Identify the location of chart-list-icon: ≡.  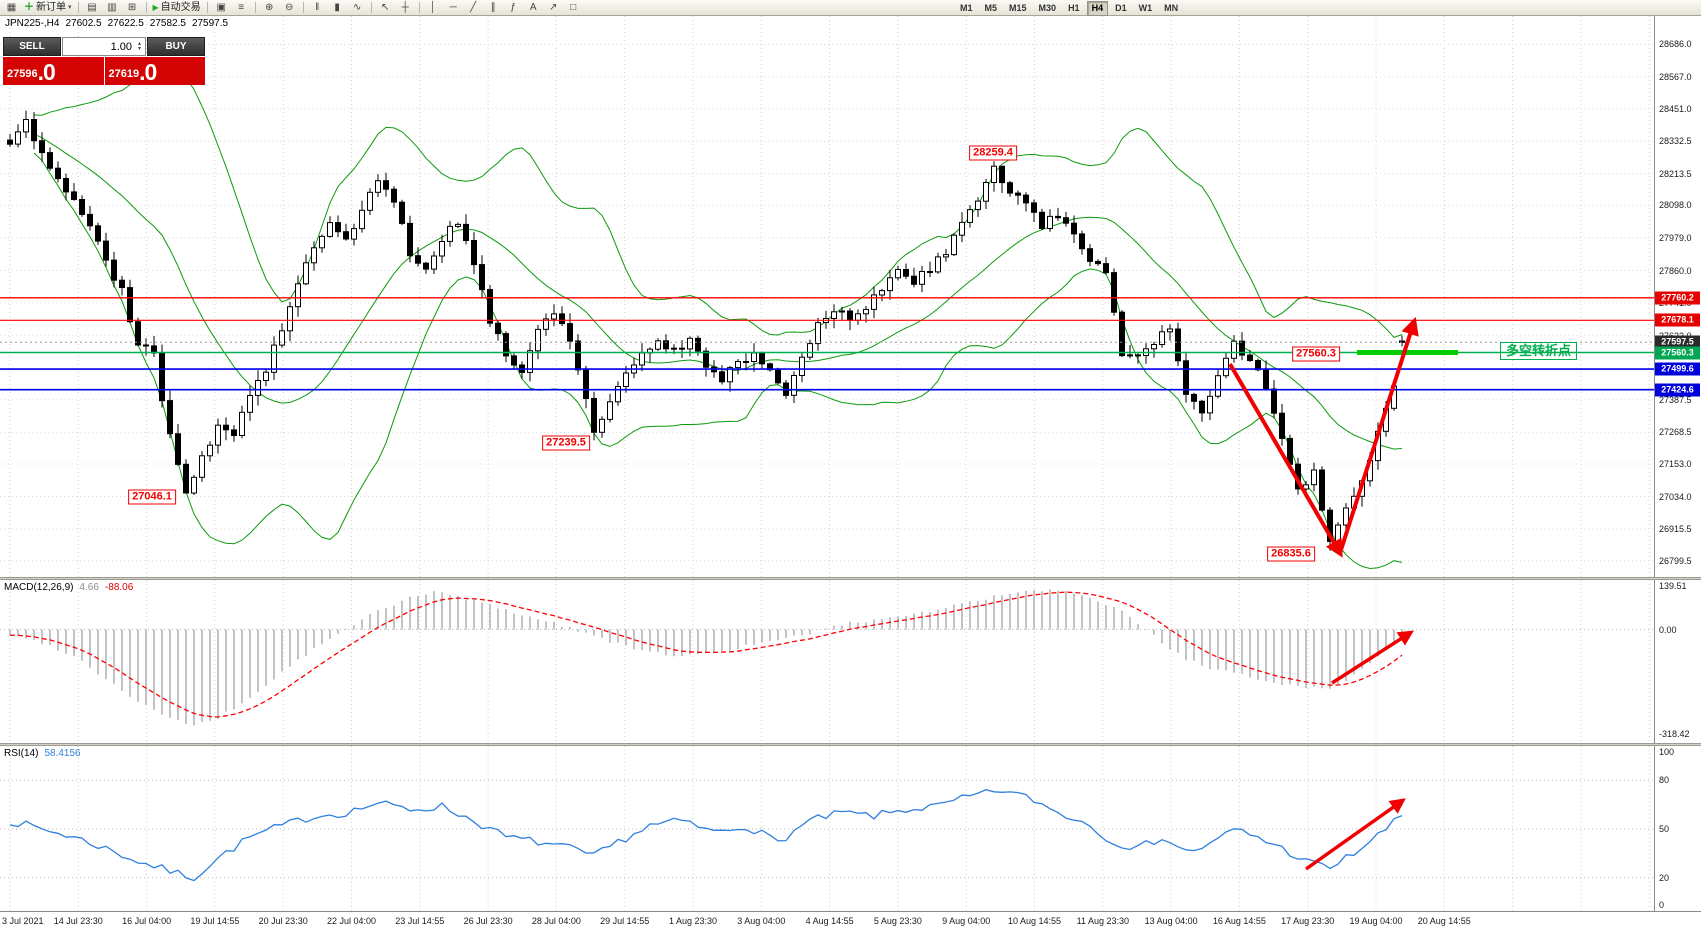
(241, 7).